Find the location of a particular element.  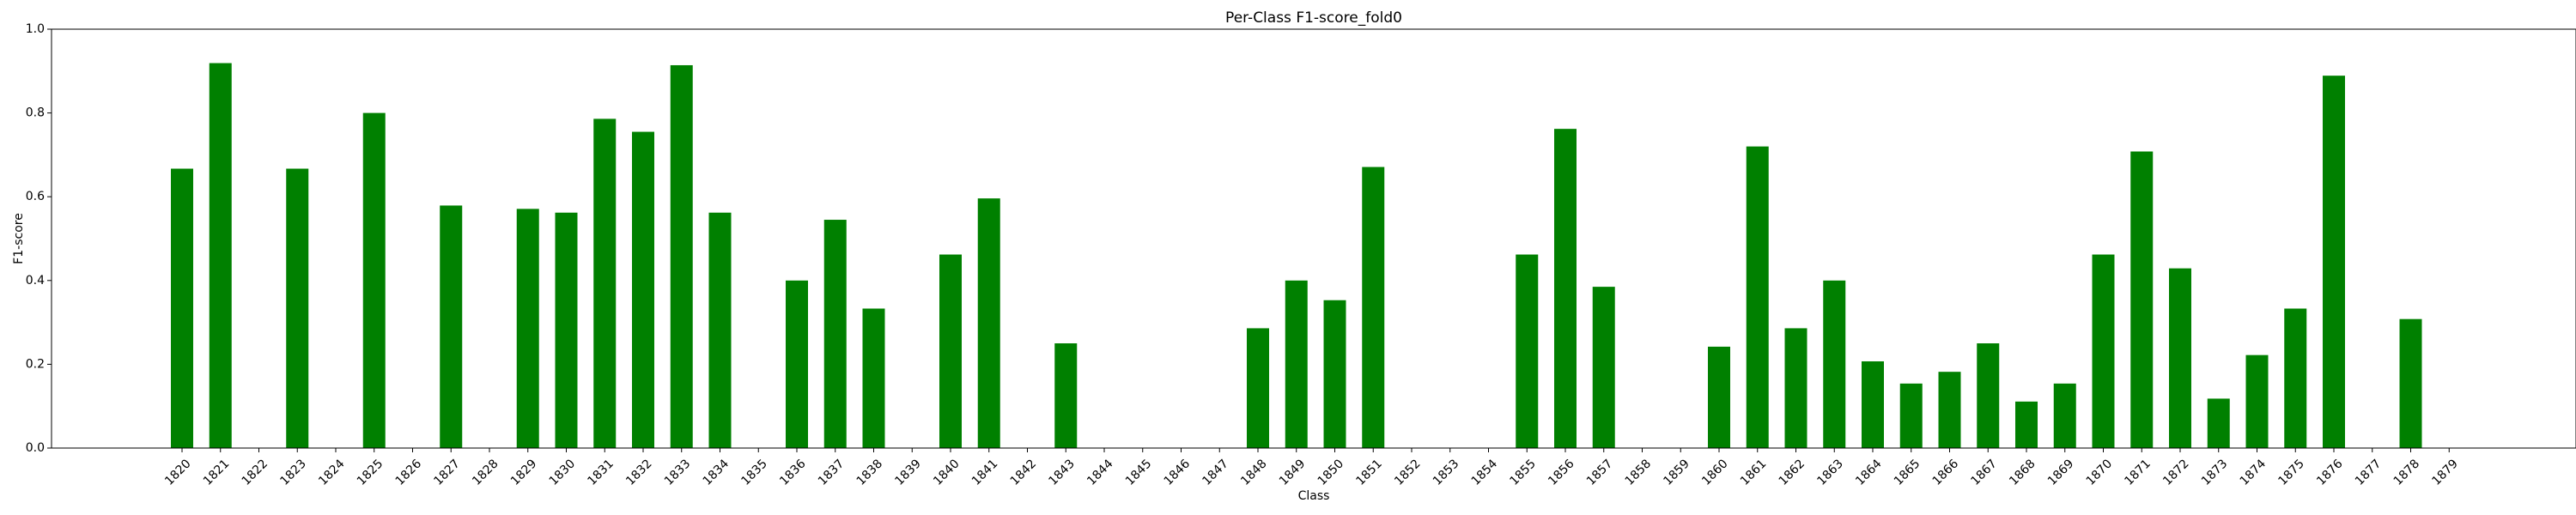

y-tick-label-0.8: 0.8 is located at coordinates (36, 113).